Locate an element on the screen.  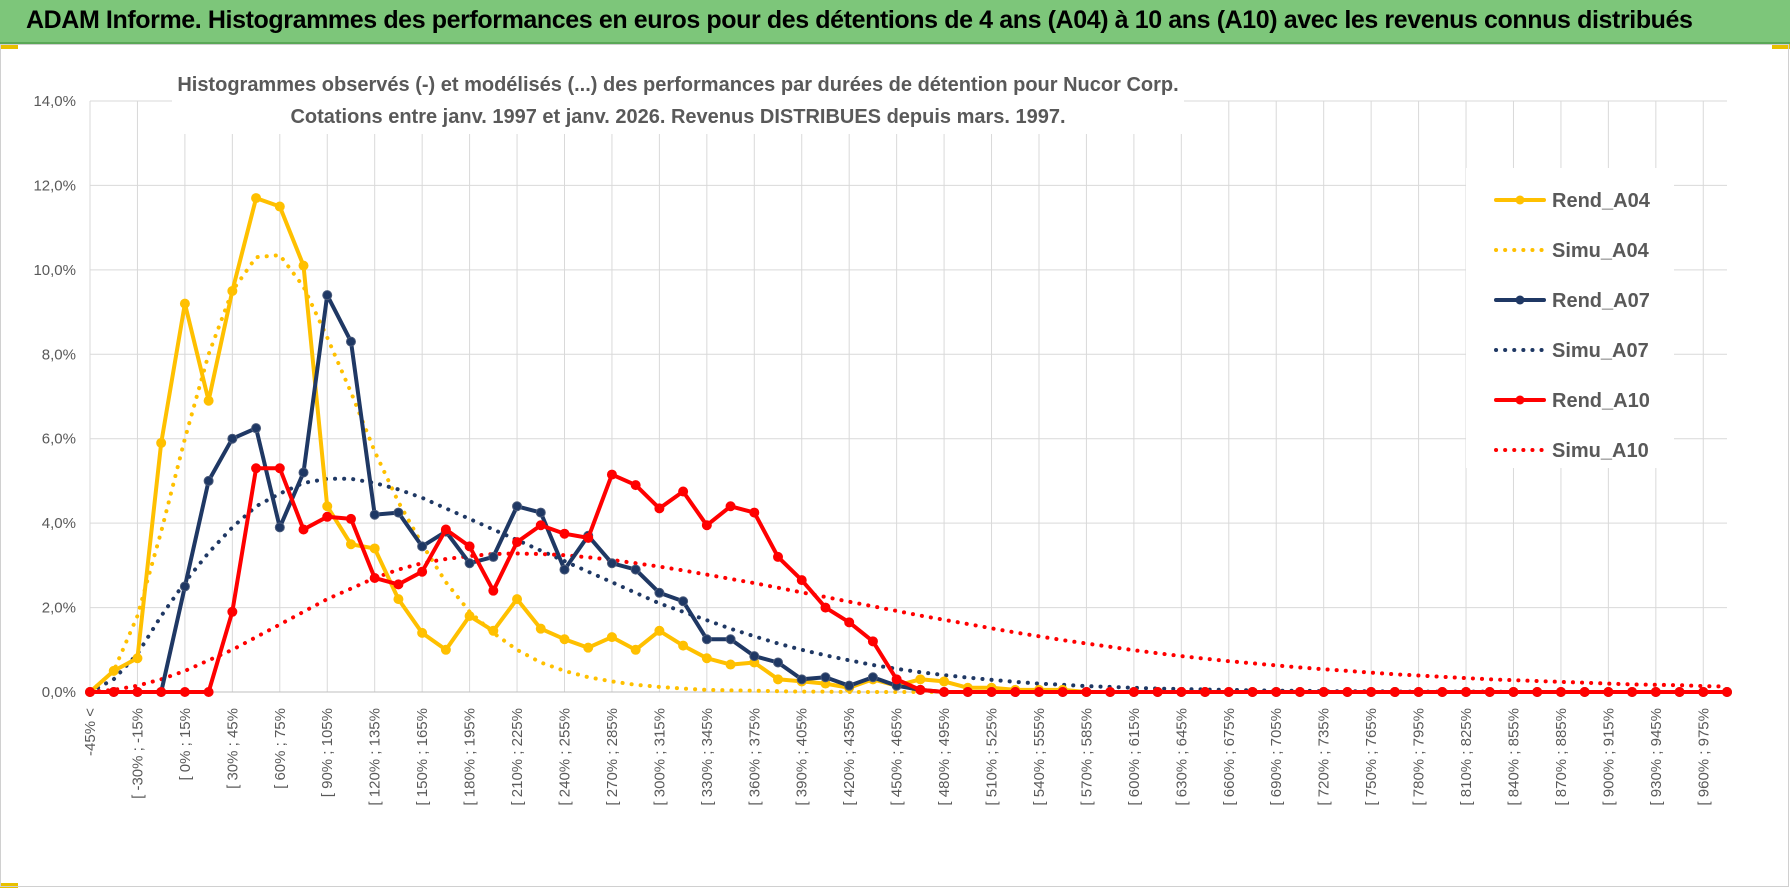
y-tick-label: 12,0% is located at coordinates (54, 185).